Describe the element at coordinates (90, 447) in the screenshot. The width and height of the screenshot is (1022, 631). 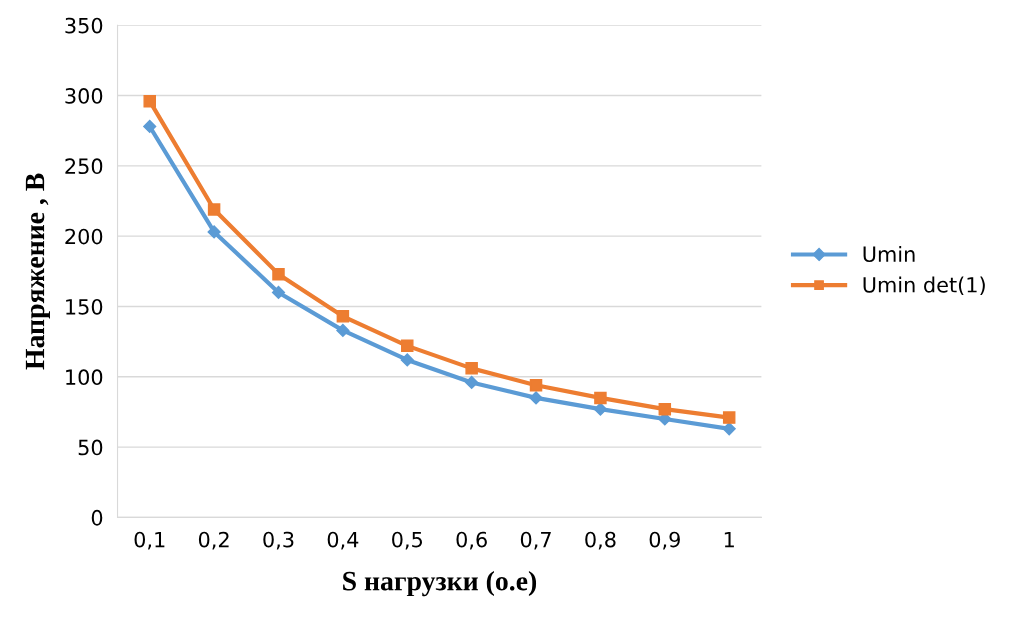
I see `y-tick-label: 50` at that location.